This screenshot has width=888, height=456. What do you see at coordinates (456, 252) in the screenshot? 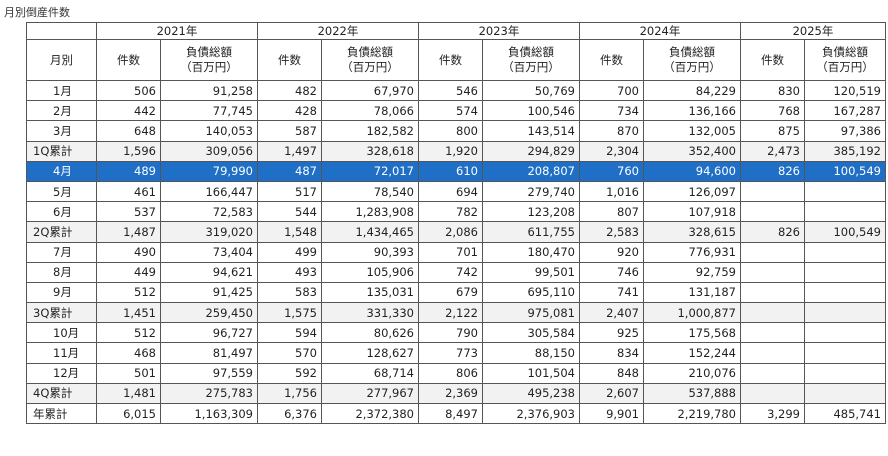
I see `table-row: 7月 490 73,404 499 90,393 701 180,470 920 776,931` at bounding box center [456, 252].